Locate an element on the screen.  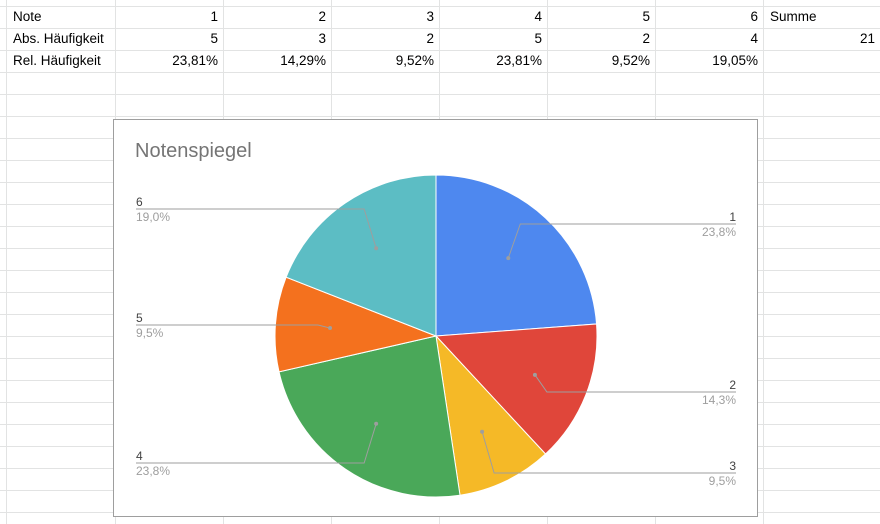
cell-r1-c2: 1 is located at coordinates (214, 16).